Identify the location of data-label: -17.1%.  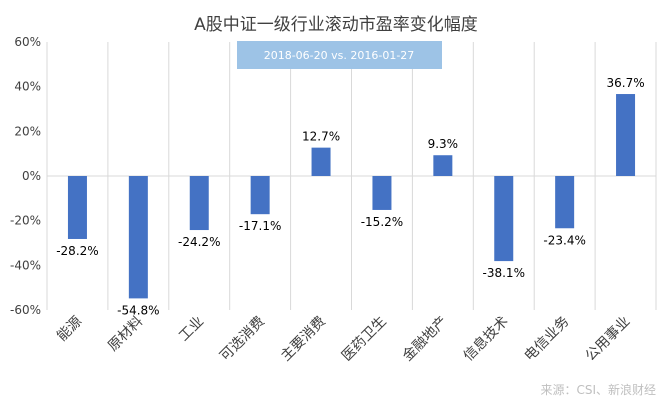
(260, 226).